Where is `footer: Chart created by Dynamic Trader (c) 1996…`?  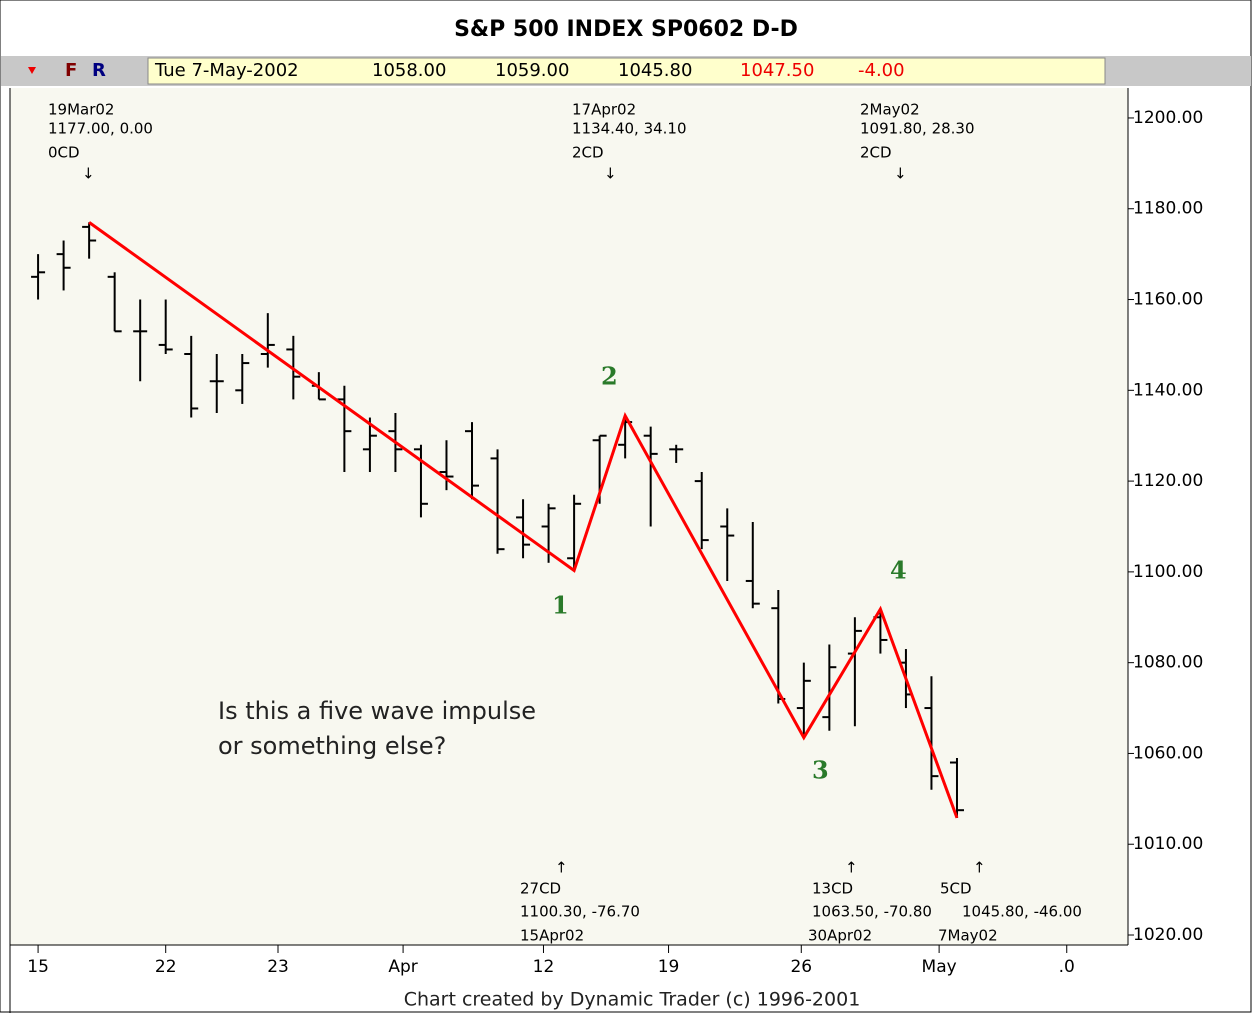 footer: Chart created by Dynamic Trader (c) 1996… is located at coordinates (632, 1000).